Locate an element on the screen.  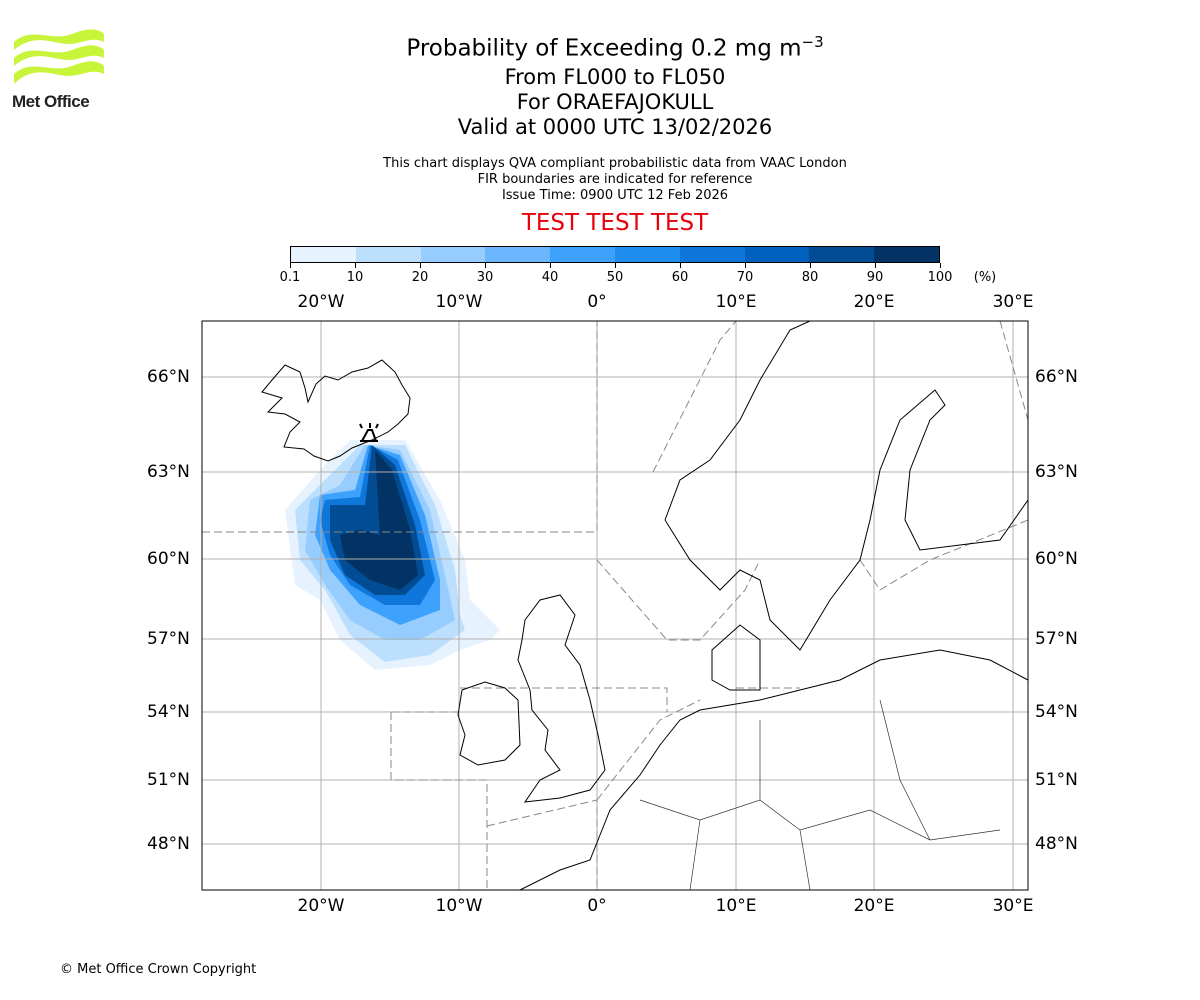
colorbar is located at coordinates (615, 254).